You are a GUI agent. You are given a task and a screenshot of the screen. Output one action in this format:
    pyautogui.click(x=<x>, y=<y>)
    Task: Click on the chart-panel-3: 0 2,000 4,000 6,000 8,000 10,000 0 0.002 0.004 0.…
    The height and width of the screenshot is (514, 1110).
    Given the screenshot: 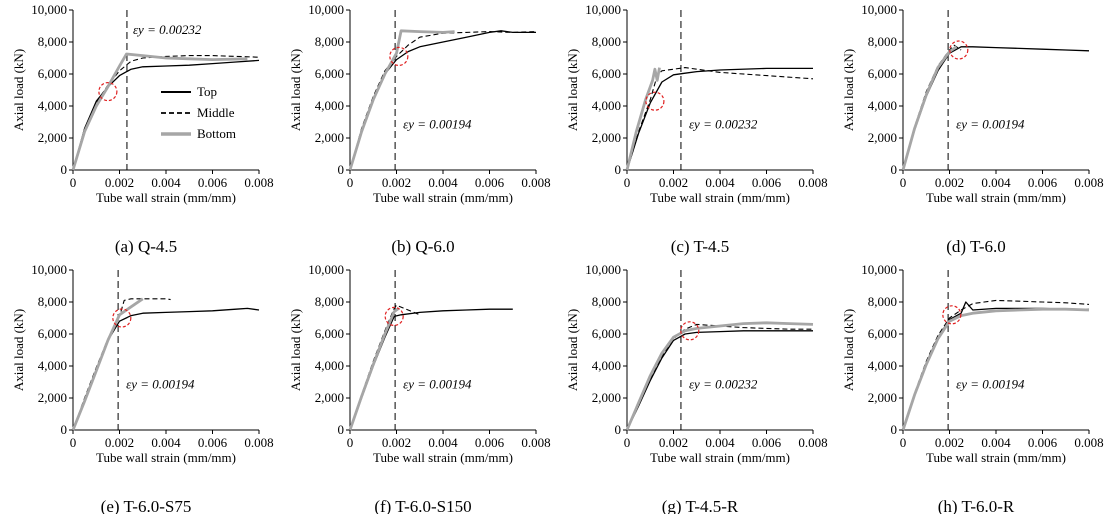 What is the action you would take?
    pyautogui.click(x=696, y=129)
    